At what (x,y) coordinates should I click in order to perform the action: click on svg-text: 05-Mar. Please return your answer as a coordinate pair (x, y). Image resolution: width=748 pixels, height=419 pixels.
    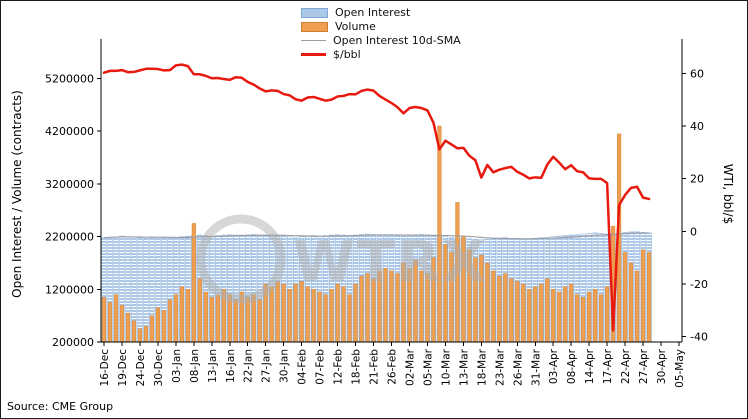
    Looking at the image, I should click on (428, 367).